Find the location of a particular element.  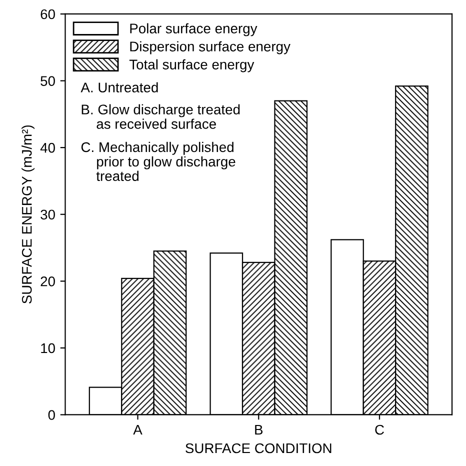

x-tick-label: A is located at coordinates (137, 429).